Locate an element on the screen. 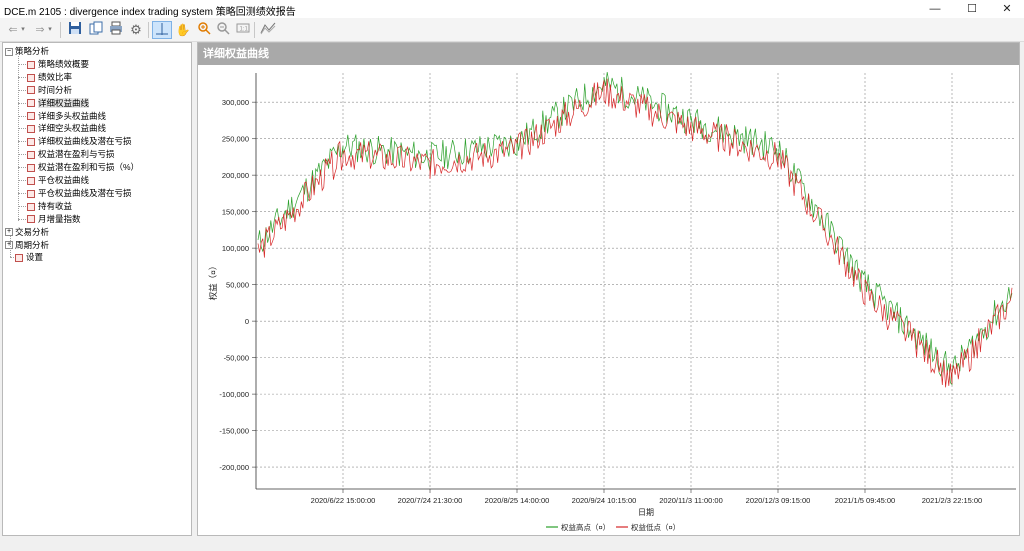 Image resolution: width=1024 pixels, height=551 pixels. y-tick-label: 300,000 is located at coordinates (235, 102).